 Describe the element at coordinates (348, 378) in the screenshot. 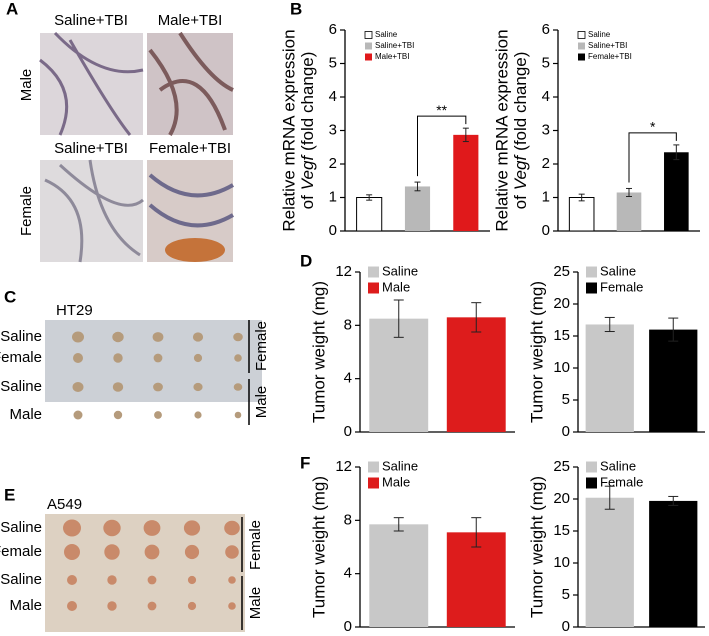

I see `y-tick-label: 4` at that location.